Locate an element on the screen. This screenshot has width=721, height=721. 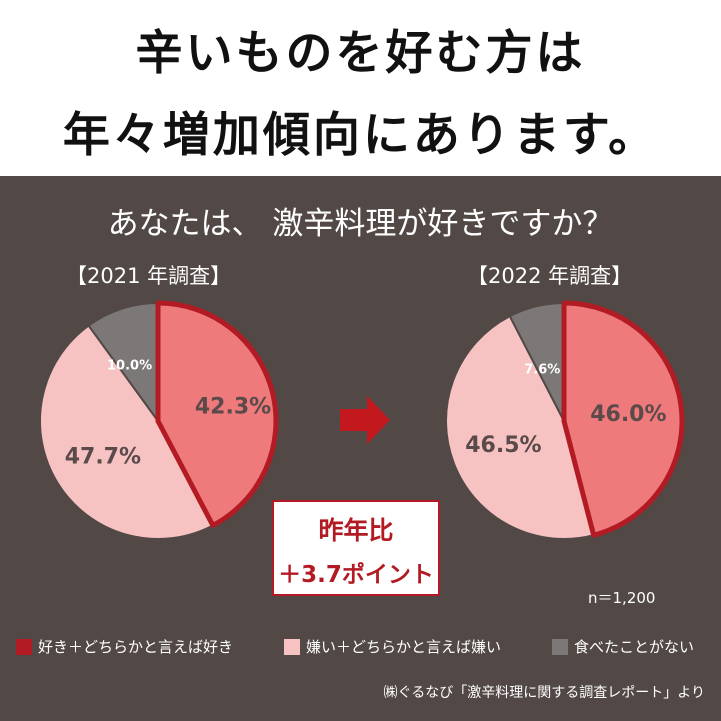
legend-swatch-like is located at coordinates (24, 647).